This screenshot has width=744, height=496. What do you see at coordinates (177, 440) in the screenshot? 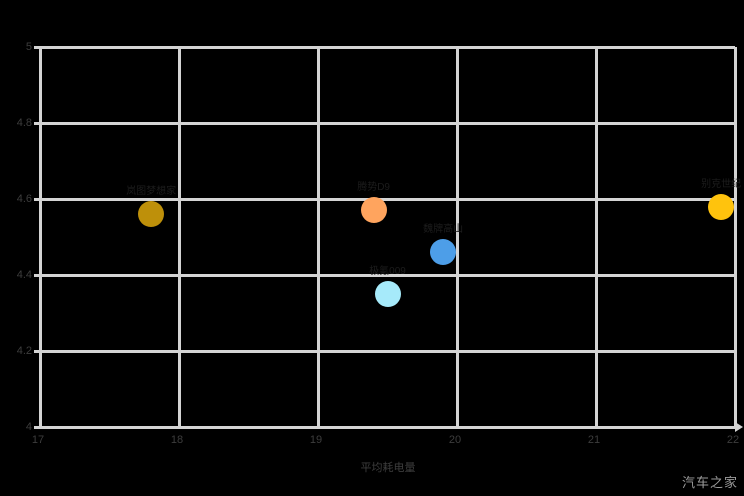
I see `x-tick-label: 18` at bounding box center [177, 440].